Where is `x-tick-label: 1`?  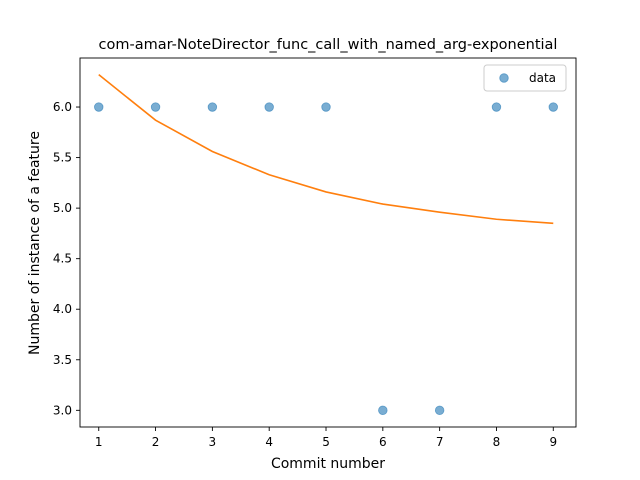
x-tick-label: 1 is located at coordinates (99, 442).